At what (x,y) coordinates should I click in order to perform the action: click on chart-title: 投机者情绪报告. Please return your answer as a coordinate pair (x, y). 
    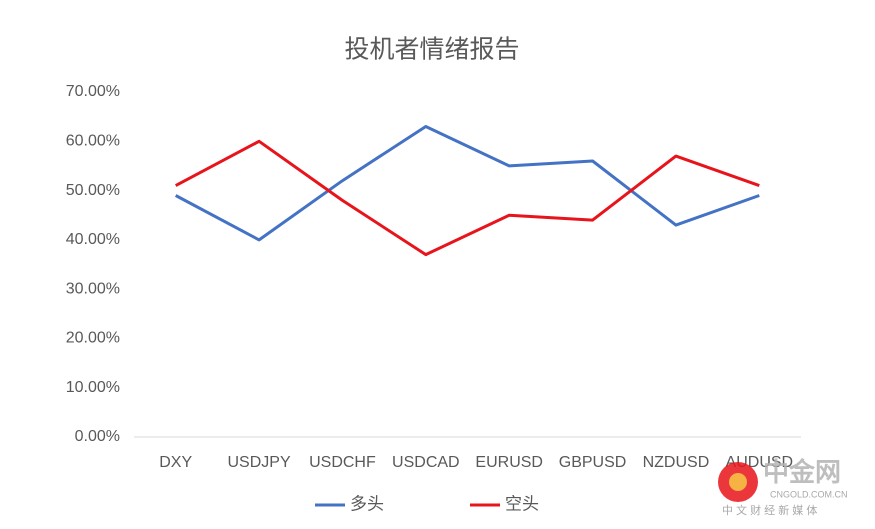
    Looking at the image, I should click on (431, 50).